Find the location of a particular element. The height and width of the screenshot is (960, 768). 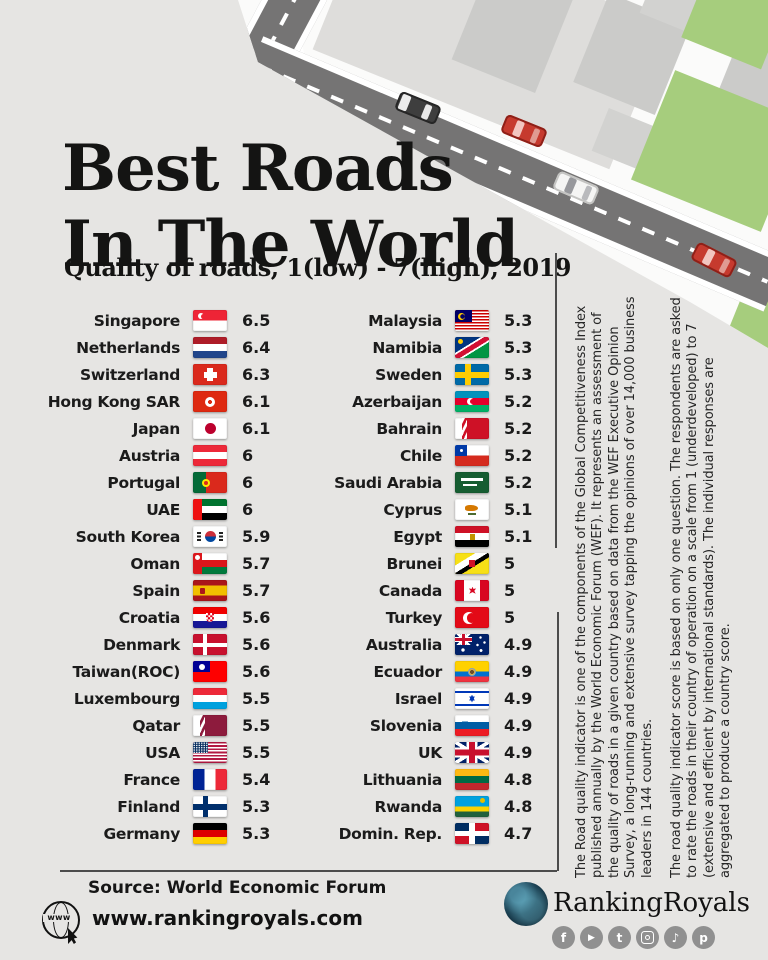

youtube-icon: ▶ is located at coordinates (591, 937).